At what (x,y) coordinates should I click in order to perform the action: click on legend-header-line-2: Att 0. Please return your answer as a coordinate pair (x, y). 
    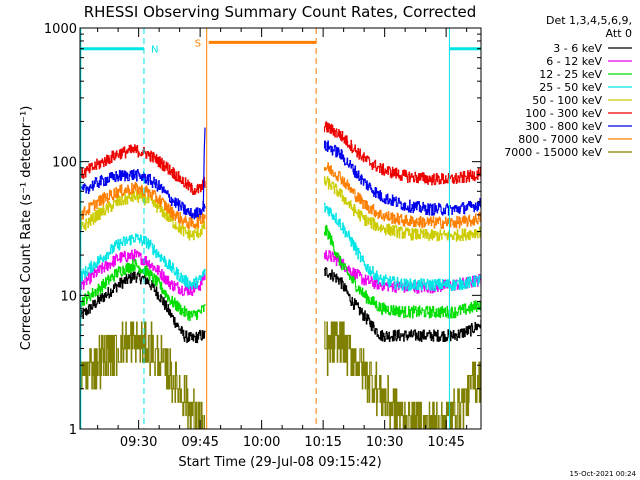
    Looking at the image, I should click on (619, 33).